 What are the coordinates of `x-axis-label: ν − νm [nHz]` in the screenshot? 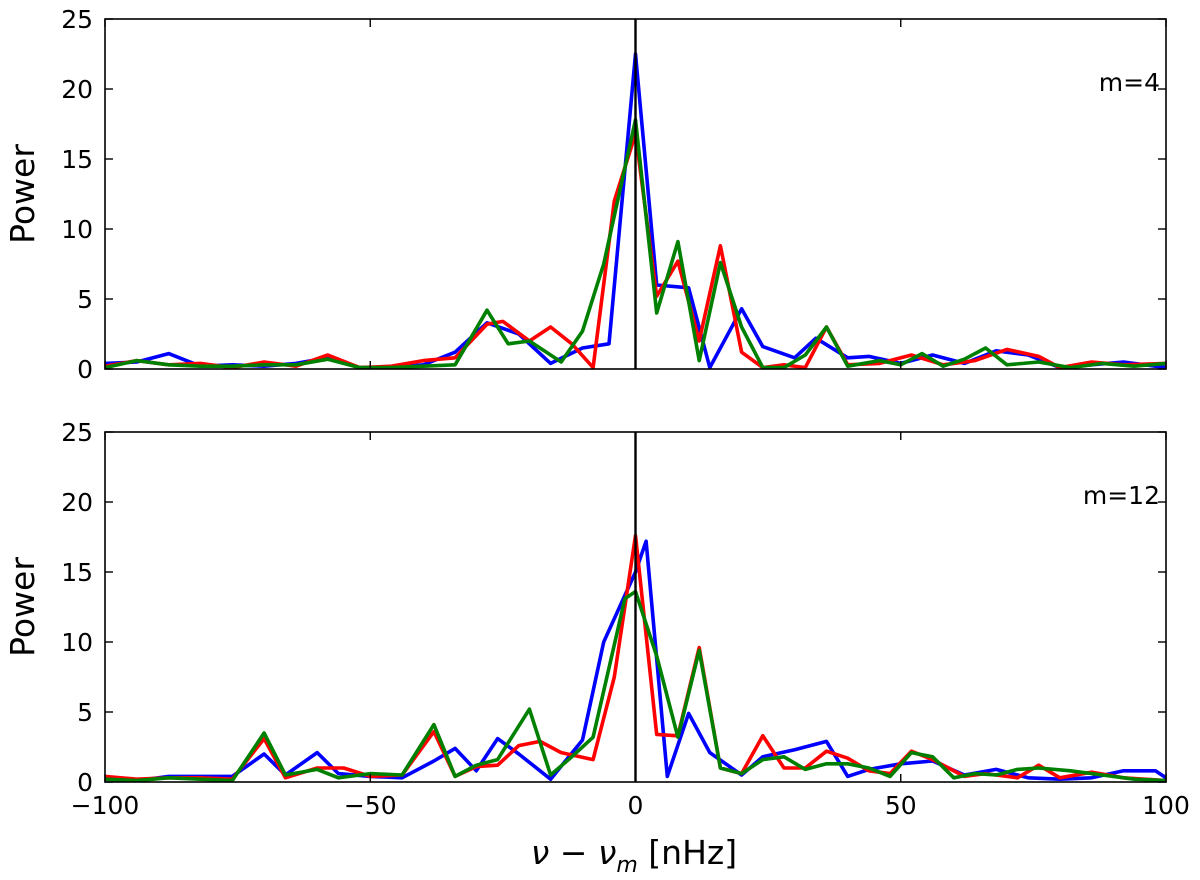 It's located at (634, 855).